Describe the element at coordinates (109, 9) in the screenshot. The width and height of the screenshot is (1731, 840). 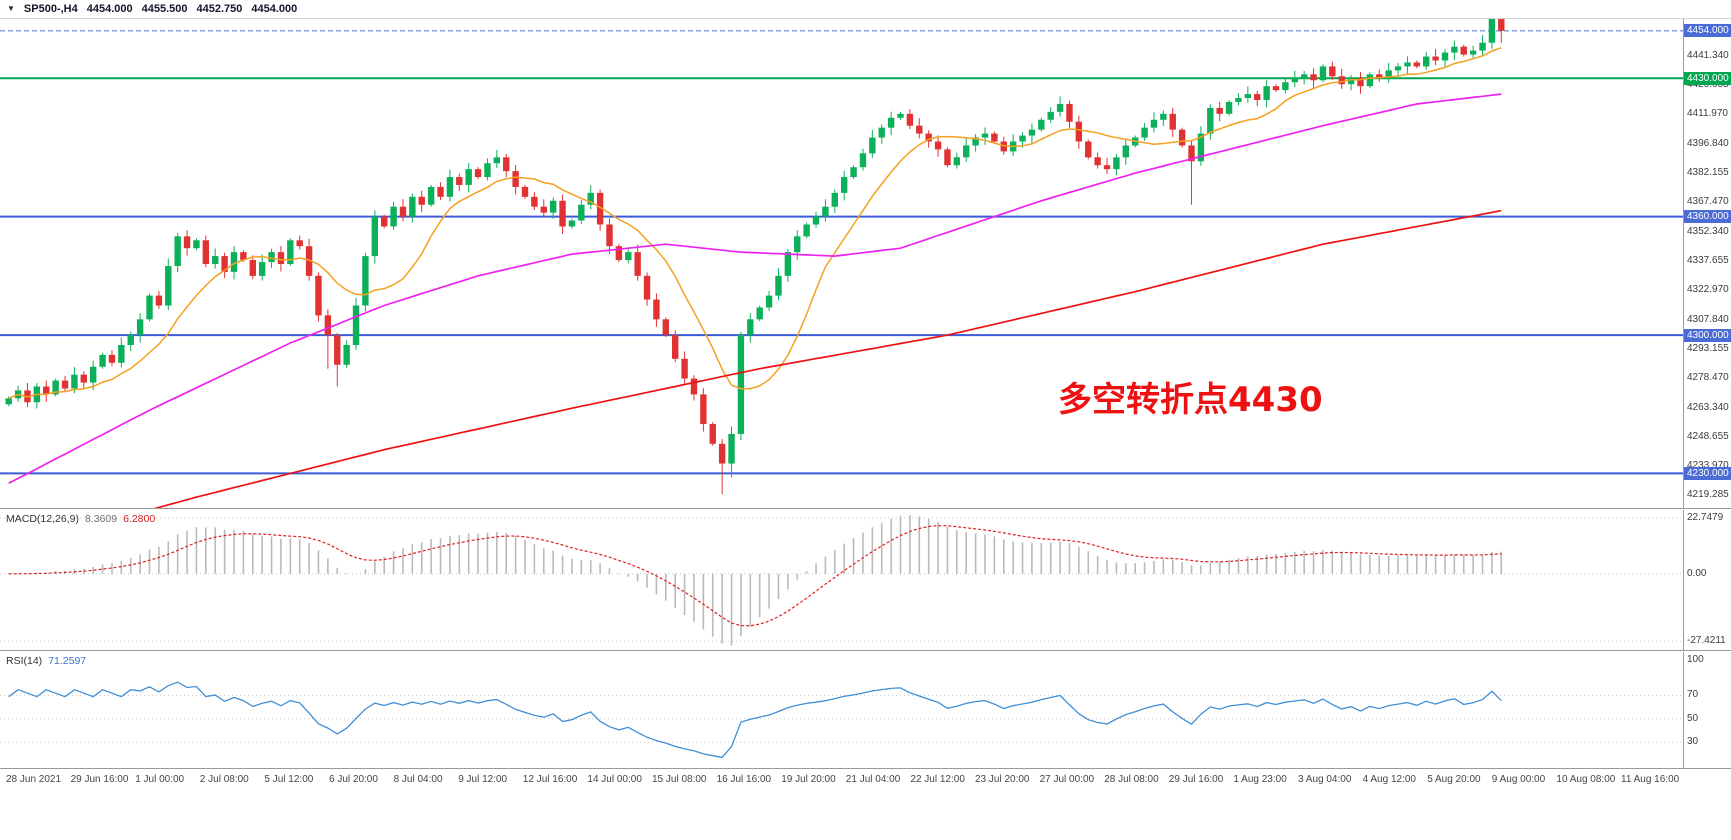
I see `quote-open: 4454.000` at that location.